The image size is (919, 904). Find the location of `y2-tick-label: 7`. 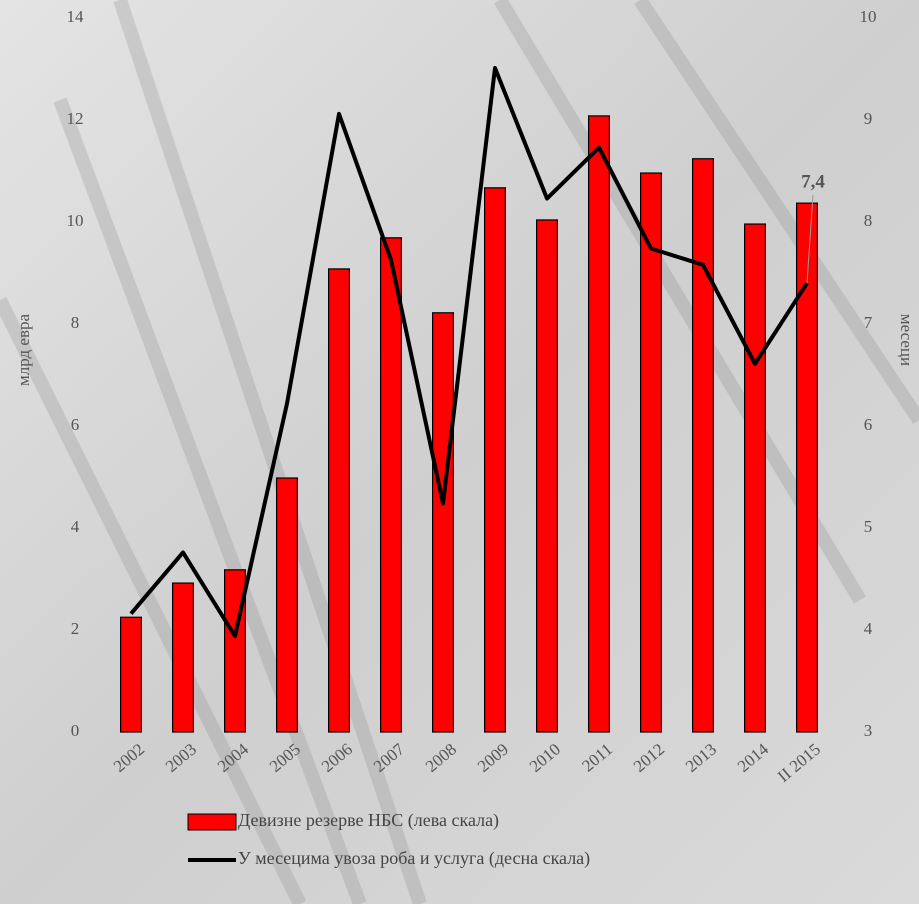

y2-tick-label: 7 is located at coordinates (868, 322).